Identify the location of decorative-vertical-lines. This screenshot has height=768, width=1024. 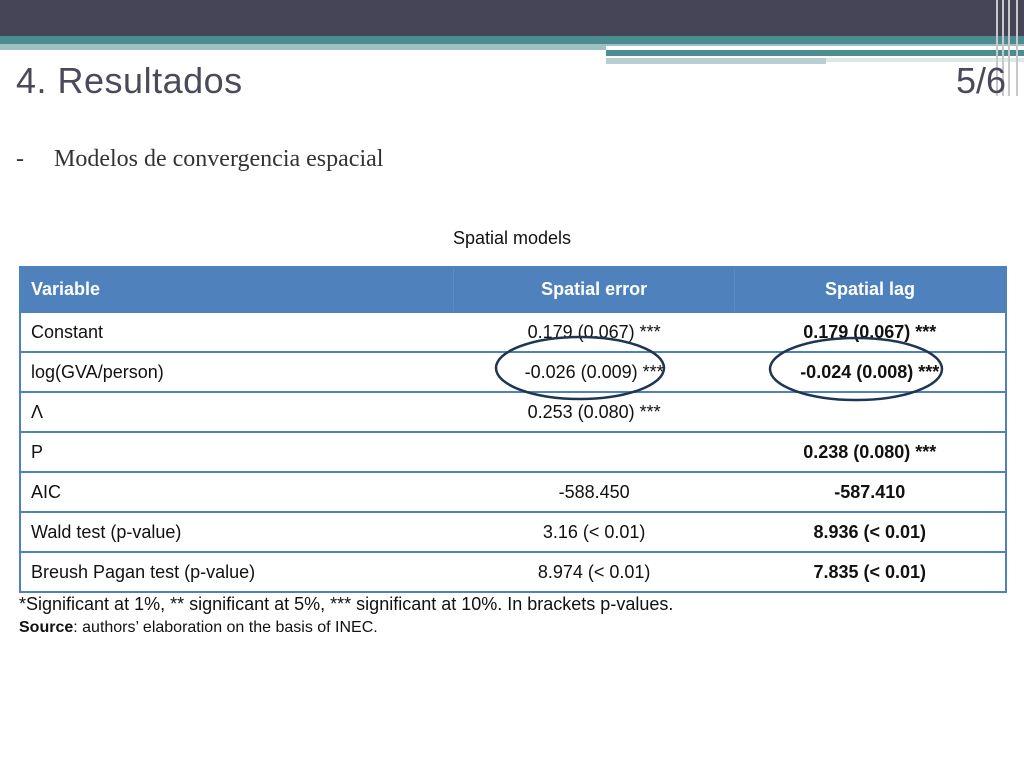
(1008, 48).